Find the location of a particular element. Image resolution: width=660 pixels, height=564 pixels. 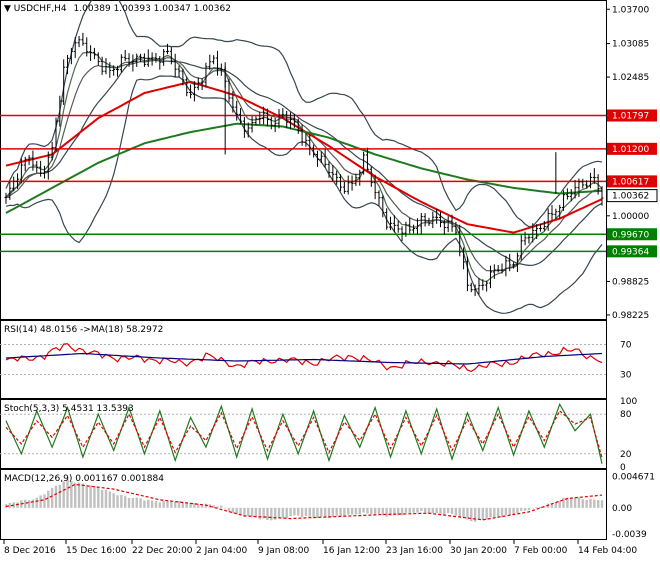

time-tick-label: 16 Jan 12:00 is located at coordinates (351, 551).